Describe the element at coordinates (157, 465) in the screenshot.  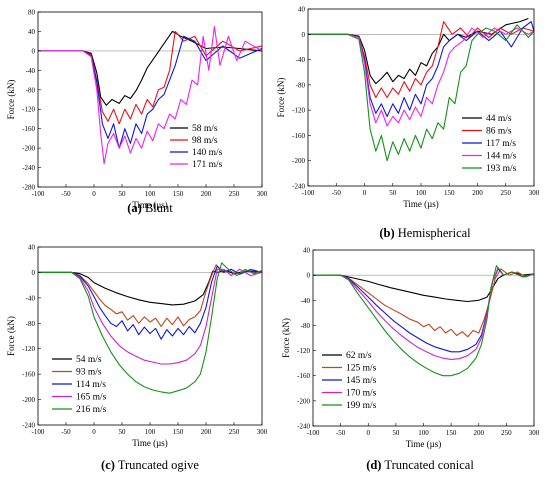
I see `panel-title: Truncated ogive` at that location.